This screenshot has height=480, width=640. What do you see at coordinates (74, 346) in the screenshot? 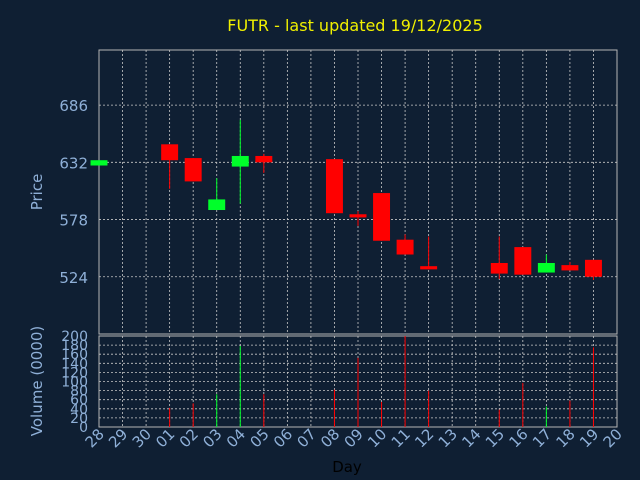
I see `volume-tick-label: 180` at bounding box center [74, 346].